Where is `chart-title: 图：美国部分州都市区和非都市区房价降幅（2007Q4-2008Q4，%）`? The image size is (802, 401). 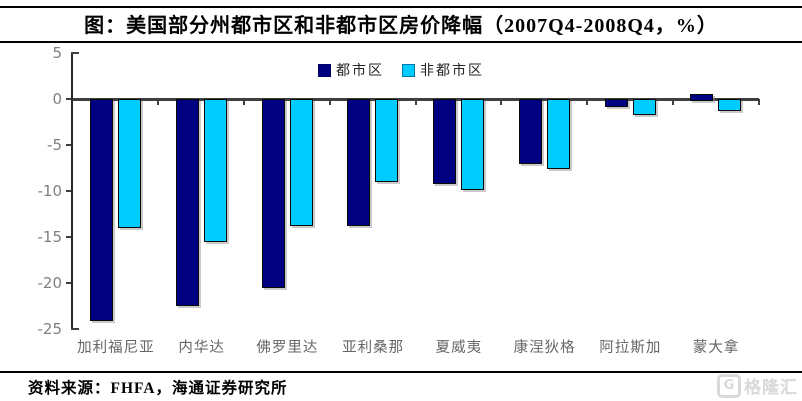
chart-title: 图：美国部分州都市区和非都市区房价降幅（2007Q4-2008Q4，%） is located at coordinates (401, 26).